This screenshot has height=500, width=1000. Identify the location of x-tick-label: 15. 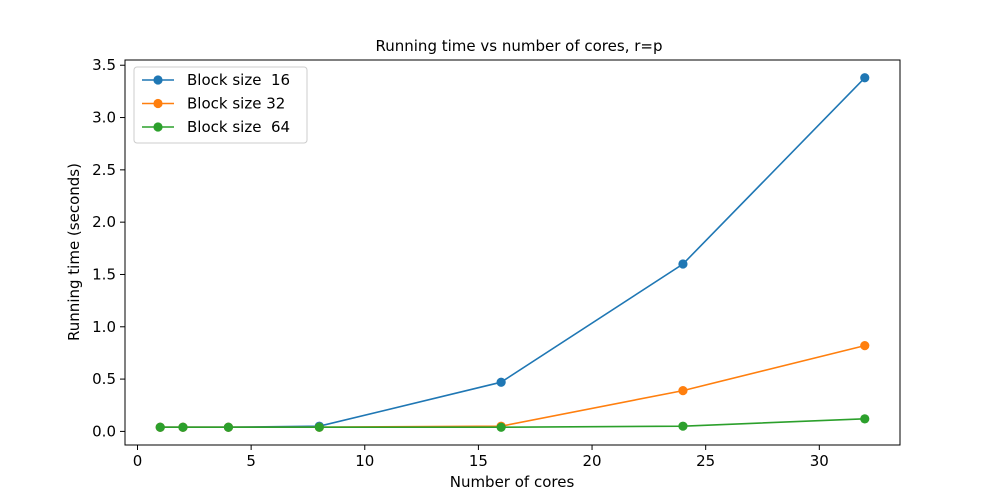
(478, 461).